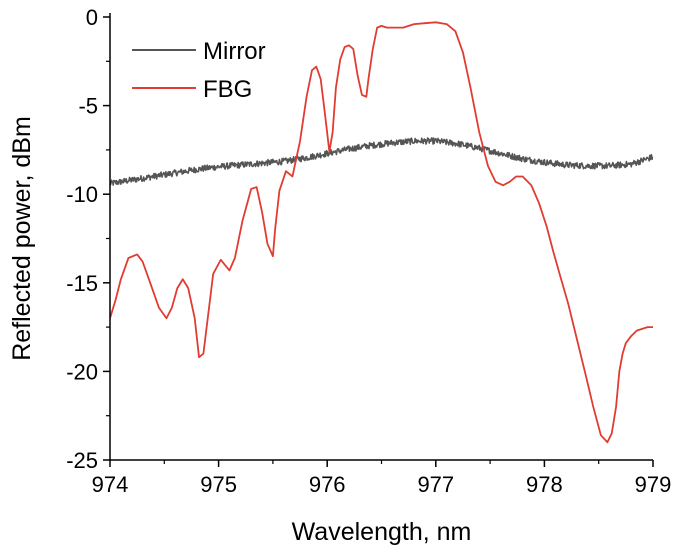  What do you see at coordinates (82, 283) in the screenshot?
I see `y-tick-label: -15` at bounding box center [82, 283].